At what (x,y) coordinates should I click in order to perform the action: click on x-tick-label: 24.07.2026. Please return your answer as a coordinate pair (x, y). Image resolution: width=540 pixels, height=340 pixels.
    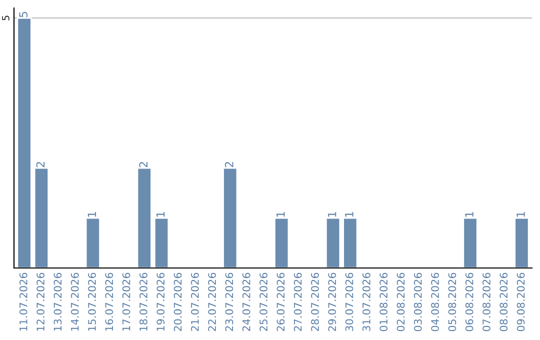
    Looking at the image, I should click on (246, 302).